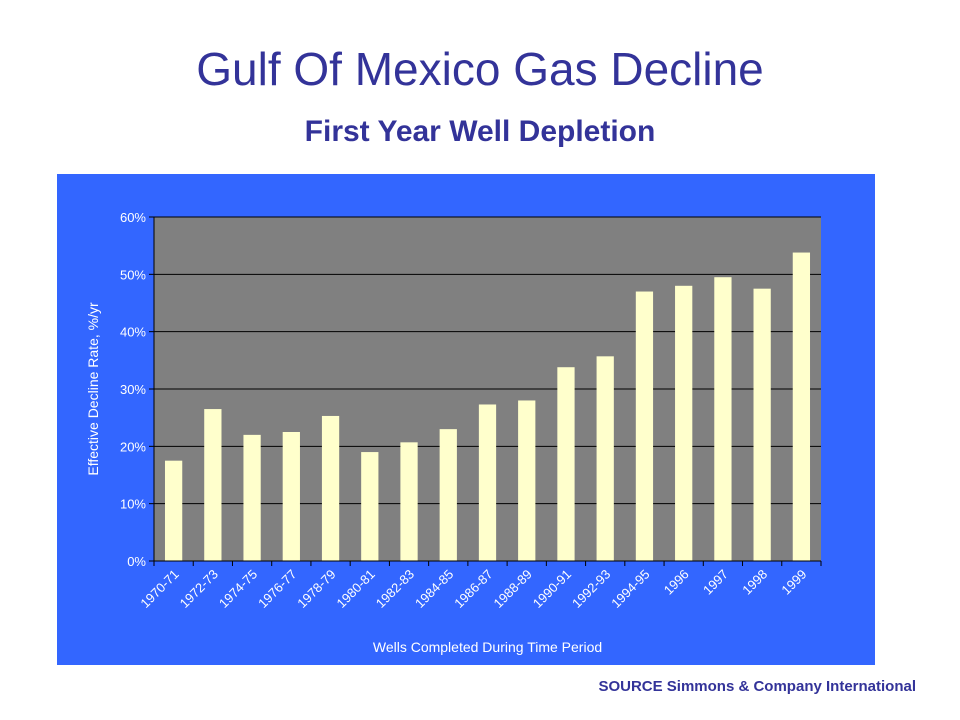  I want to click on y-tick-label: 50%, so click(133, 274).